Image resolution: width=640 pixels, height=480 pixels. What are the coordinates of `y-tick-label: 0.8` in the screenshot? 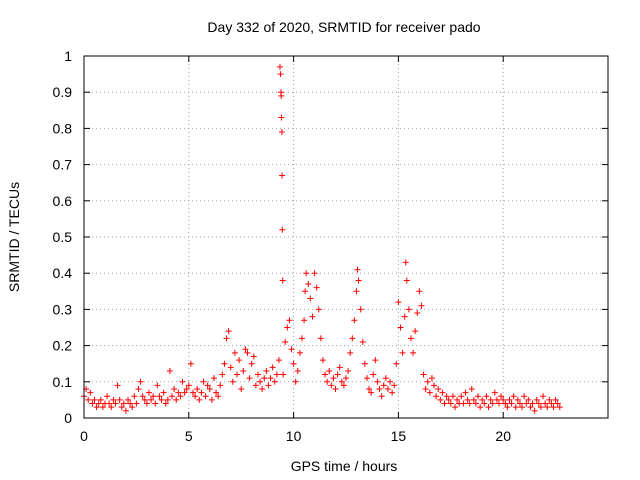 It's located at (63, 128).